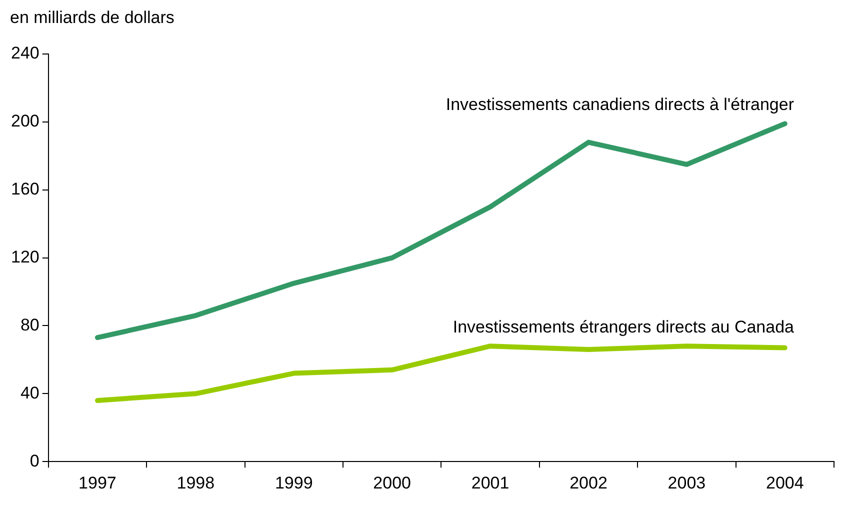  What do you see at coordinates (490, 482) in the screenshot?
I see `x-tick-label: 2001` at bounding box center [490, 482].